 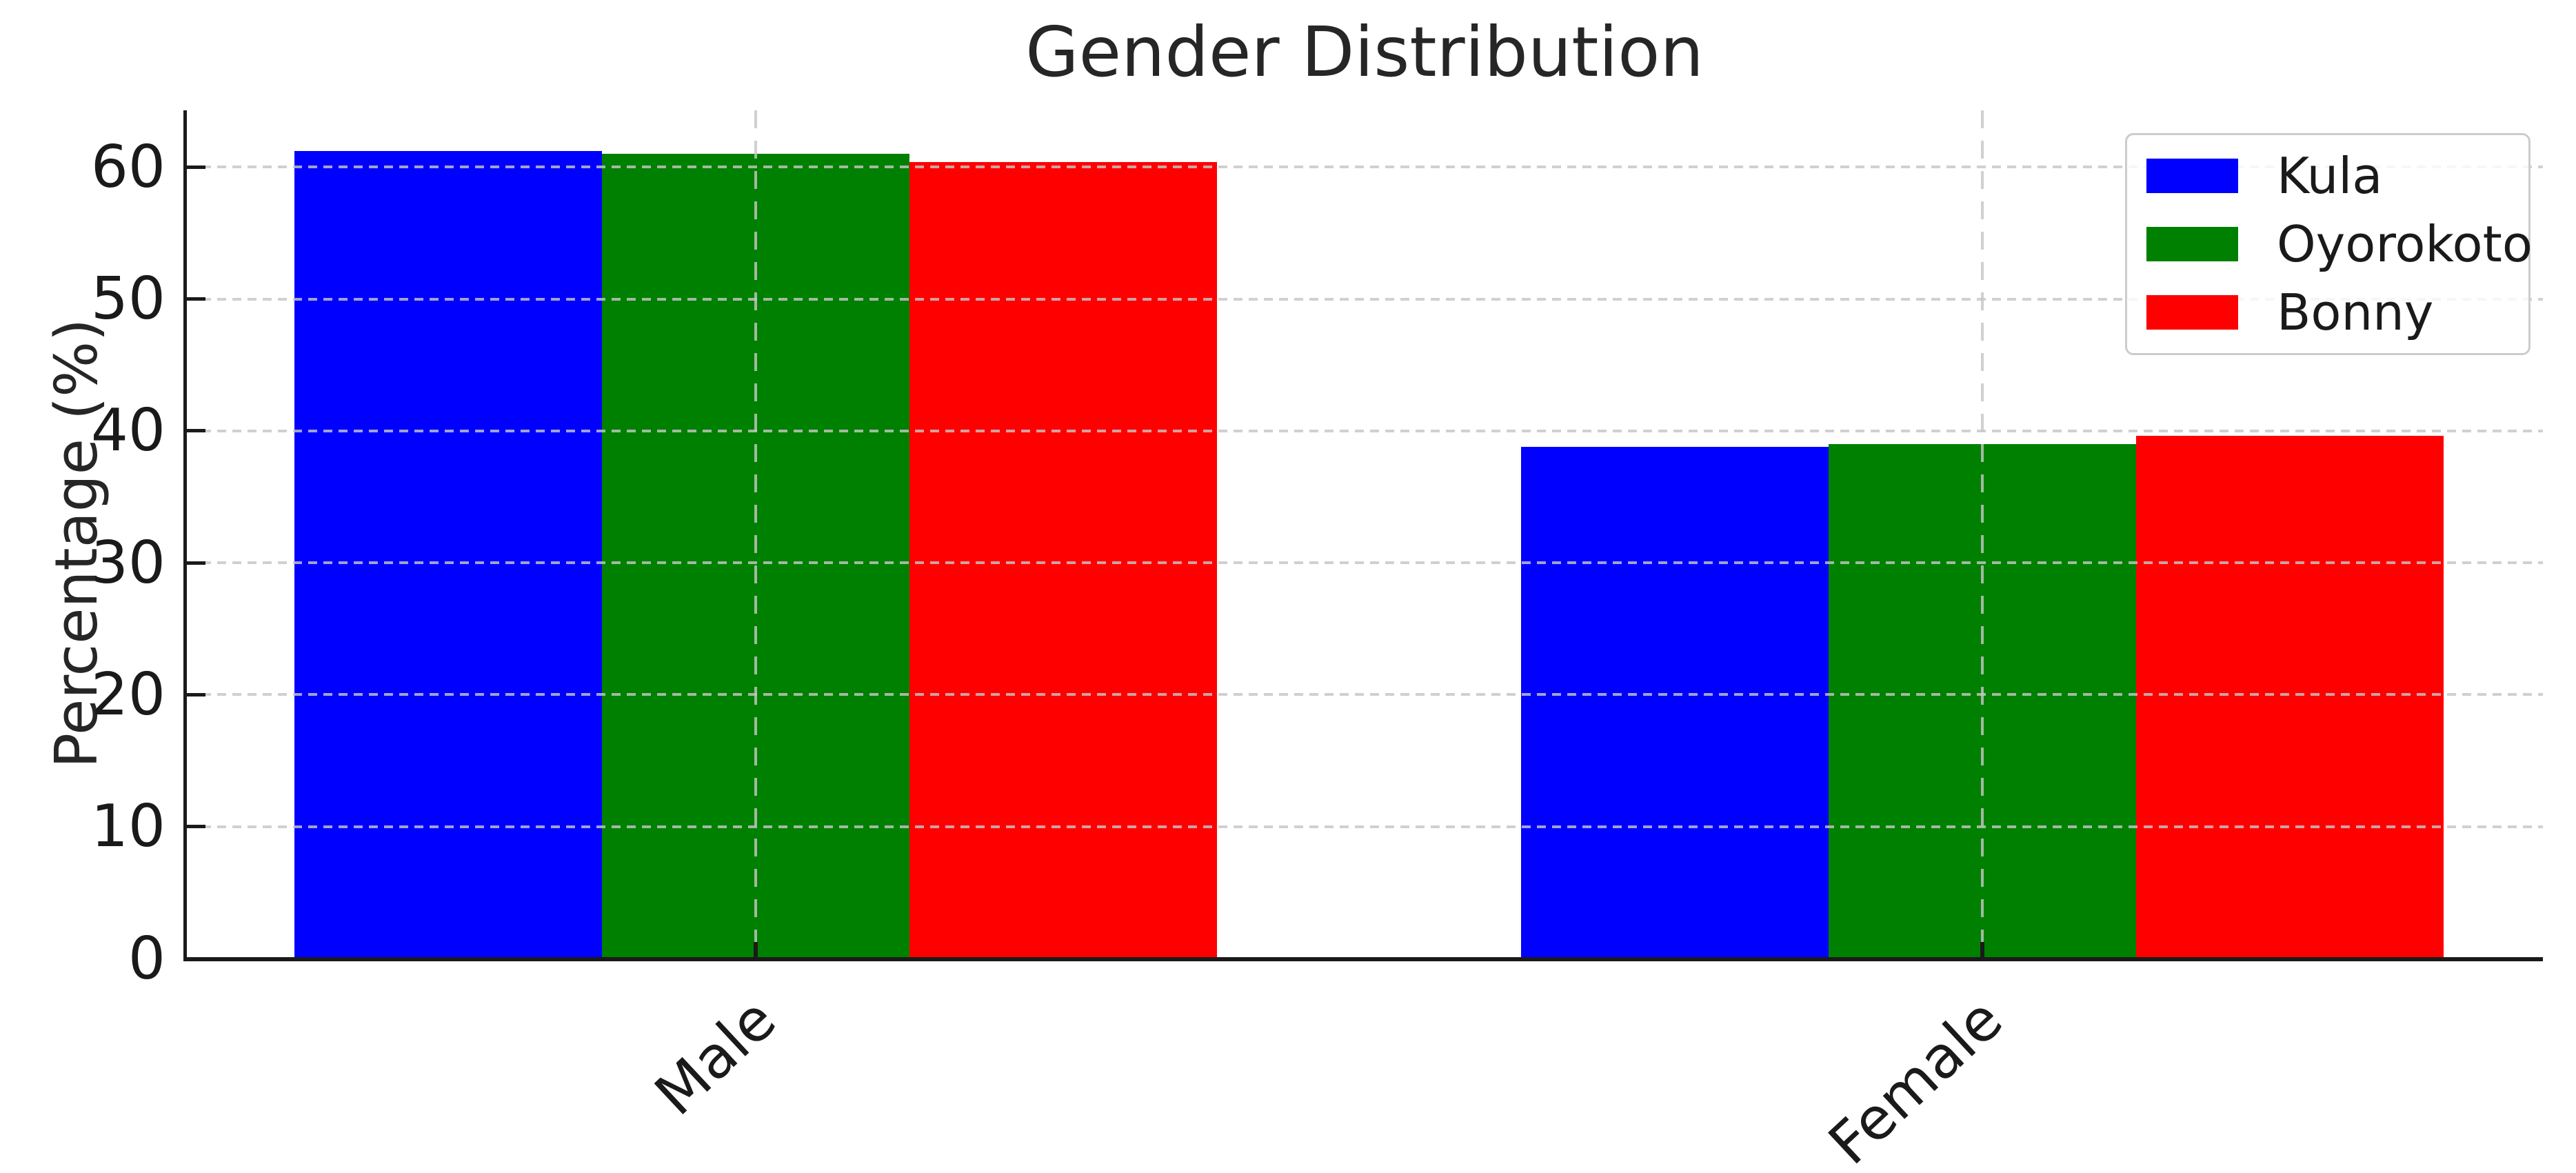 I want to click on bar-bonny-male, so click(x=1063, y=560).